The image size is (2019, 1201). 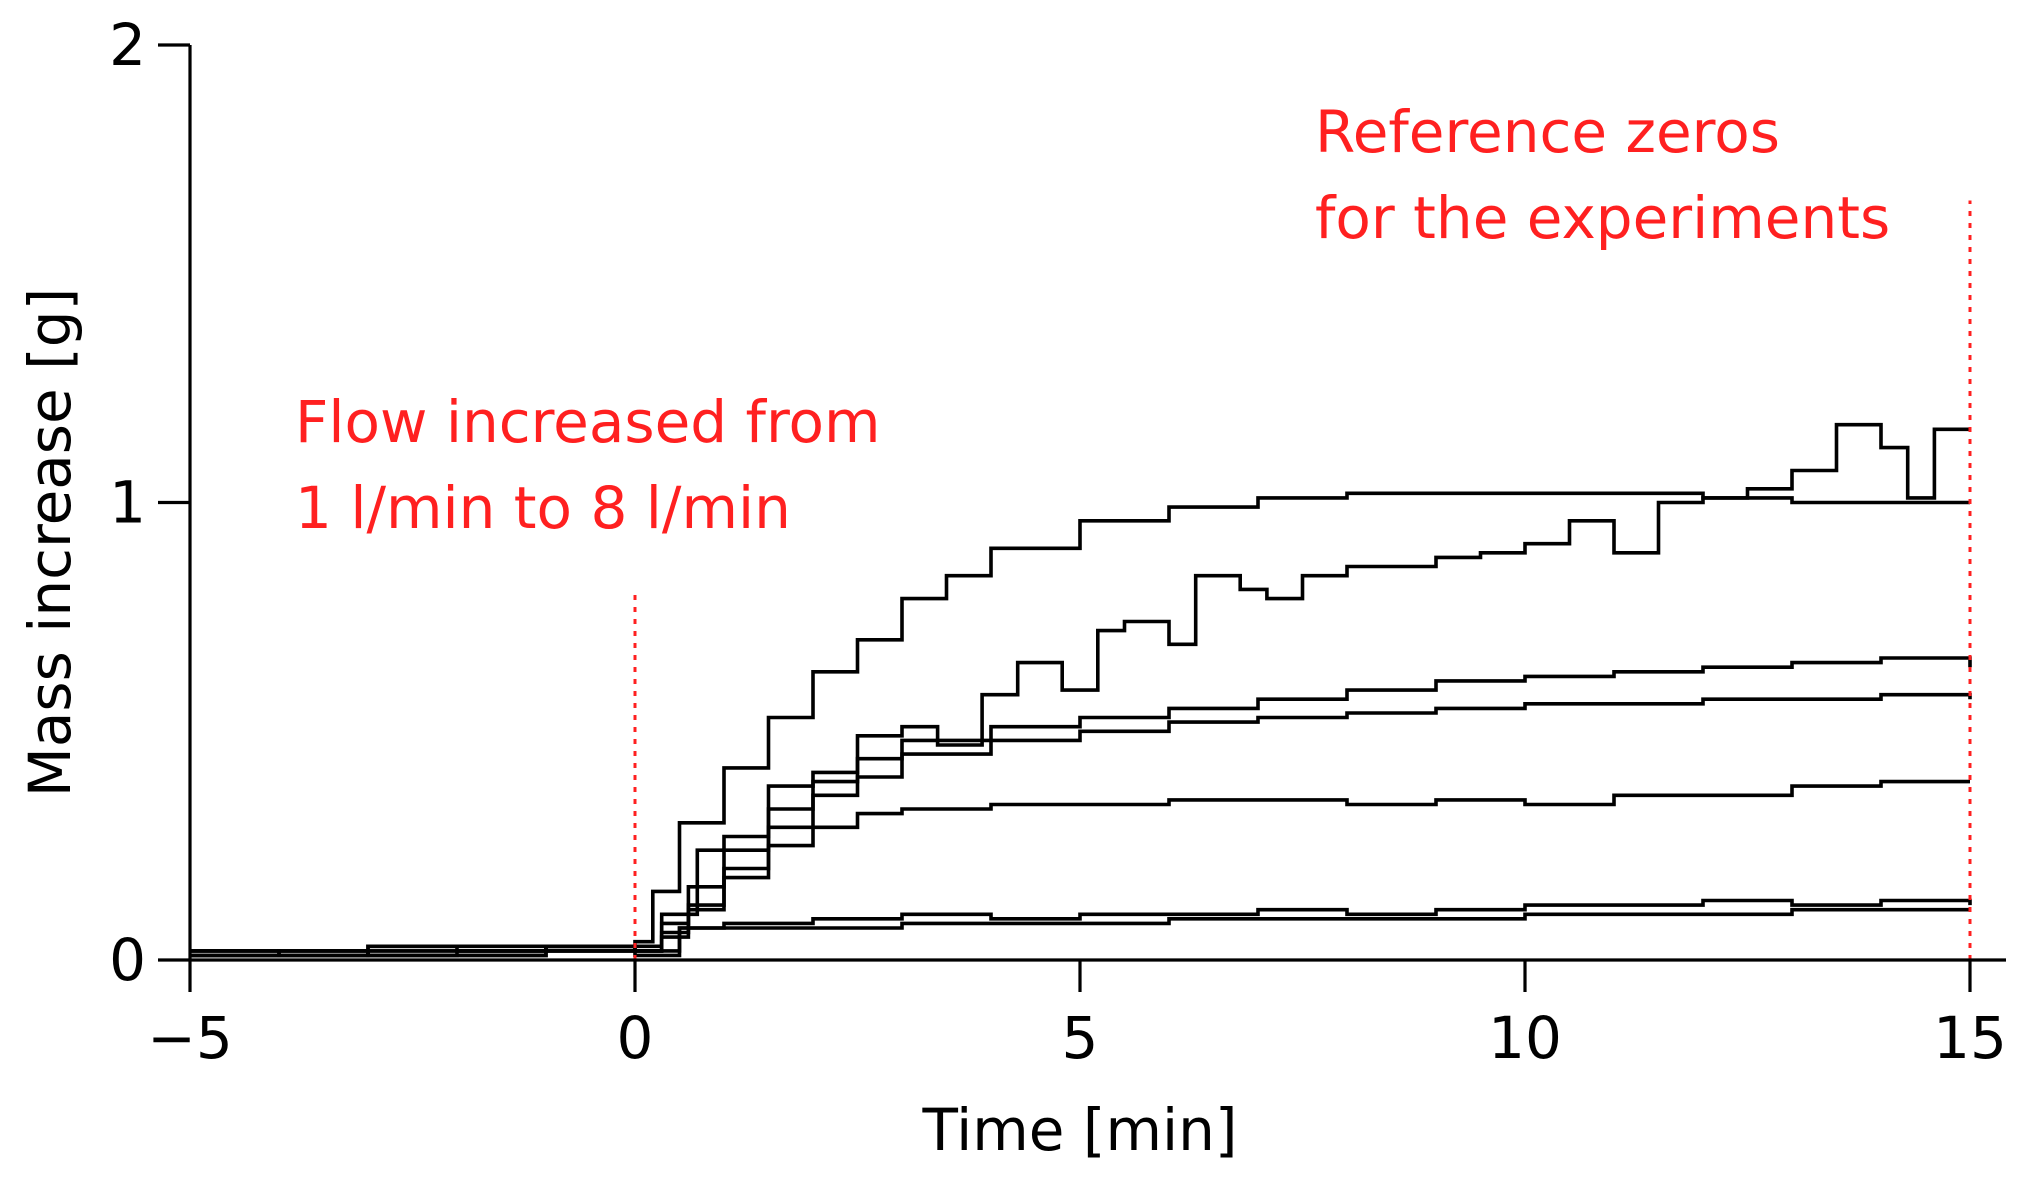 I want to click on x-tick-label: 10, so click(x=1525, y=1038).